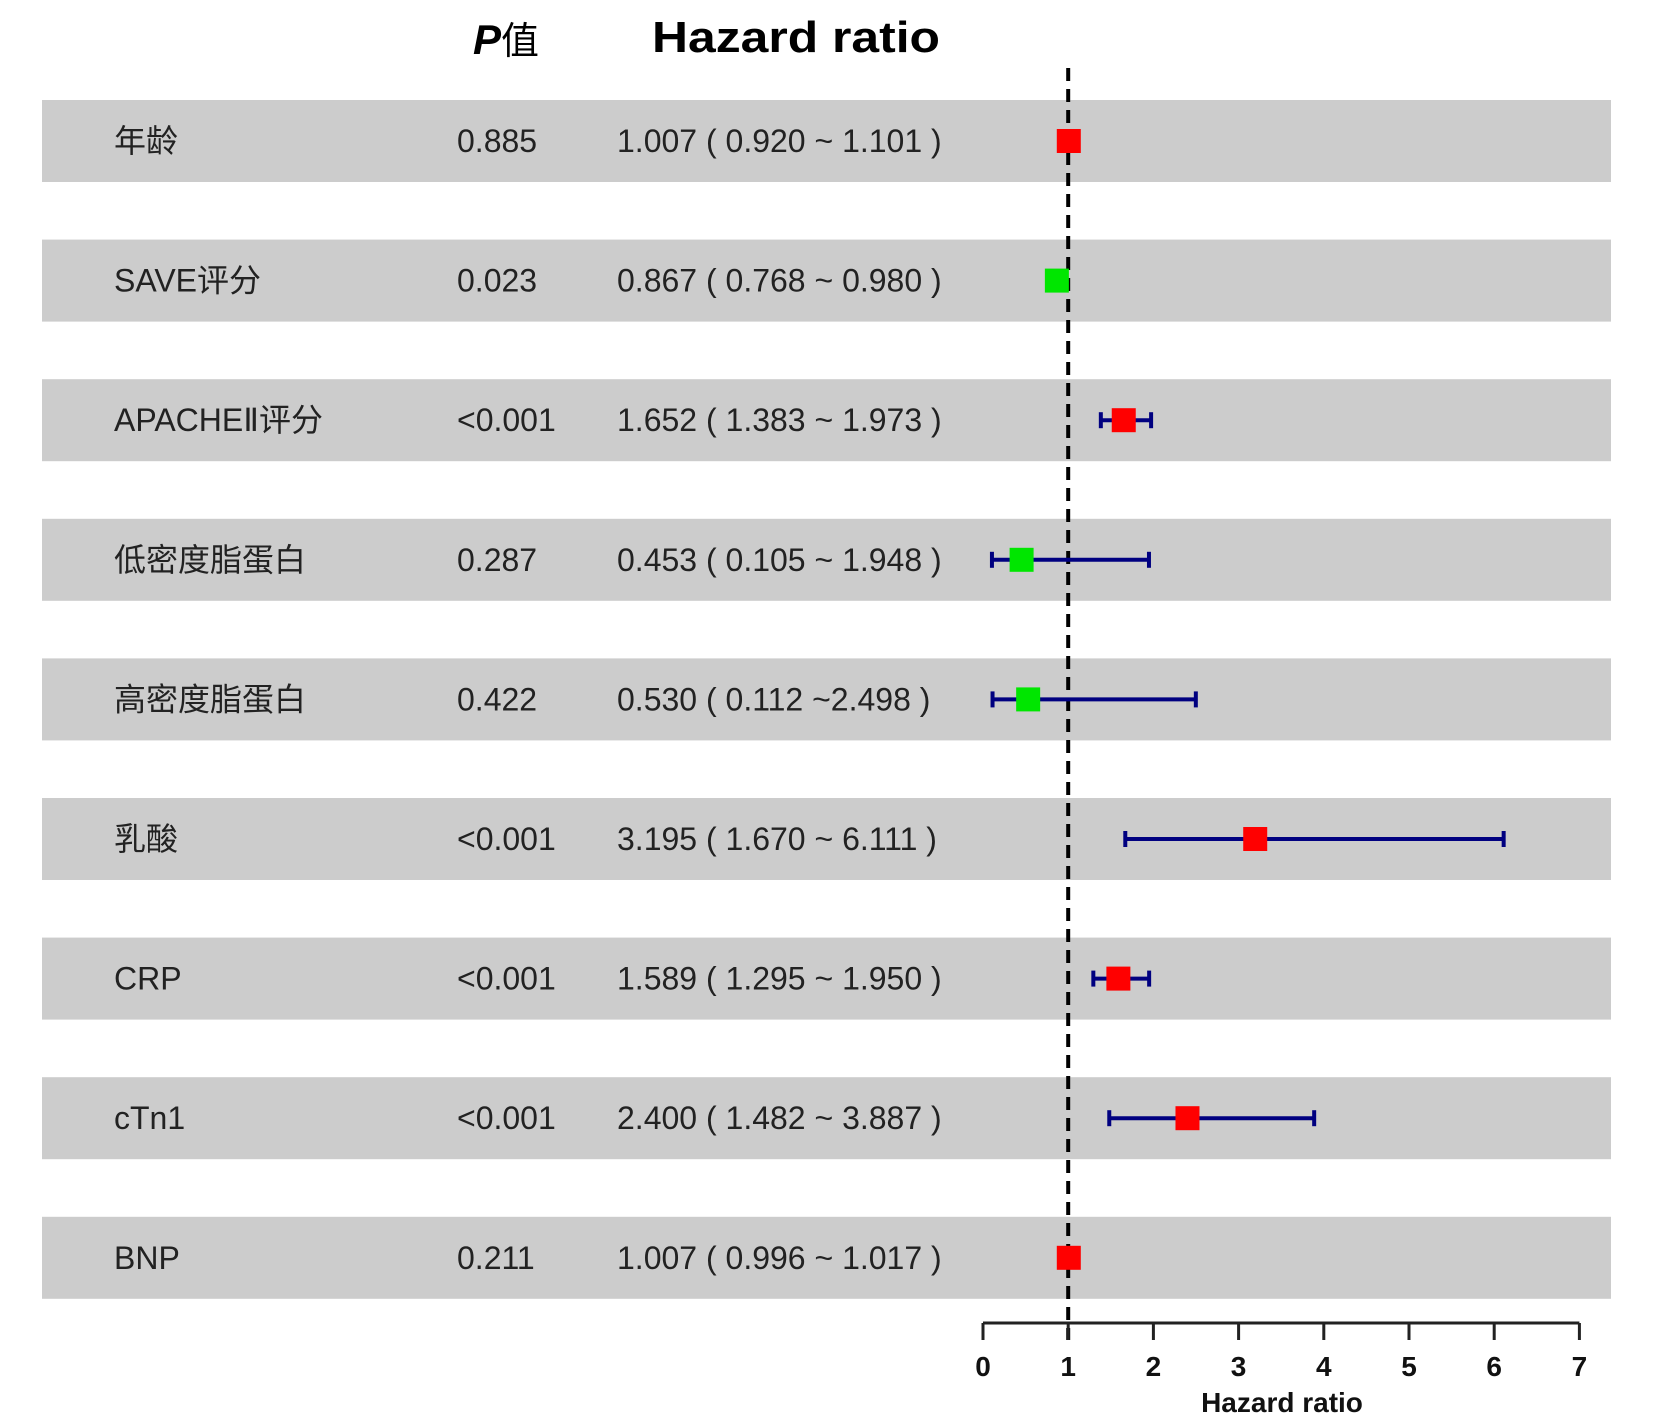  What do you see at coordinates (210, 560) in the screenshot?
I see `row-label: 低密度脂蛋白` at bounding box center [210, 560].